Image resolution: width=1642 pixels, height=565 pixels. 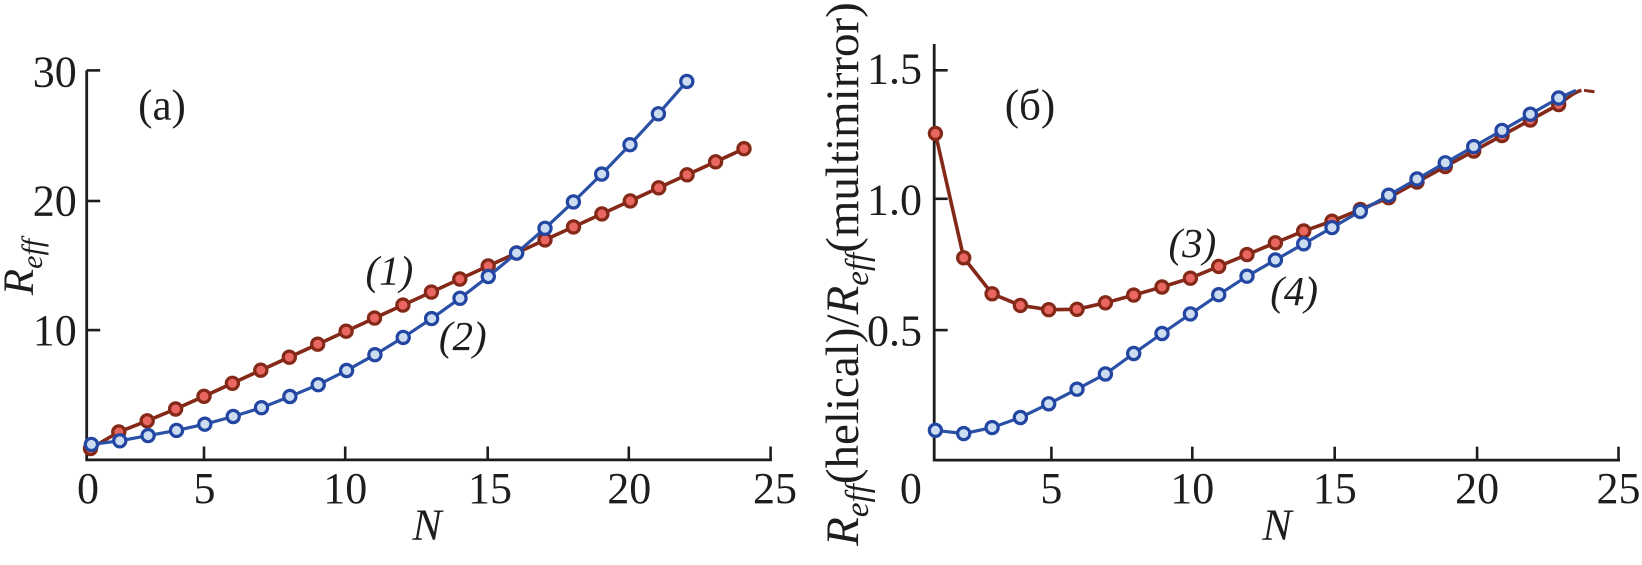 I want to click on svg-text:Reff(helical)/Reff(multimirror: Reff(helical)/Reff(multimirror), so click(x=846, y=274).